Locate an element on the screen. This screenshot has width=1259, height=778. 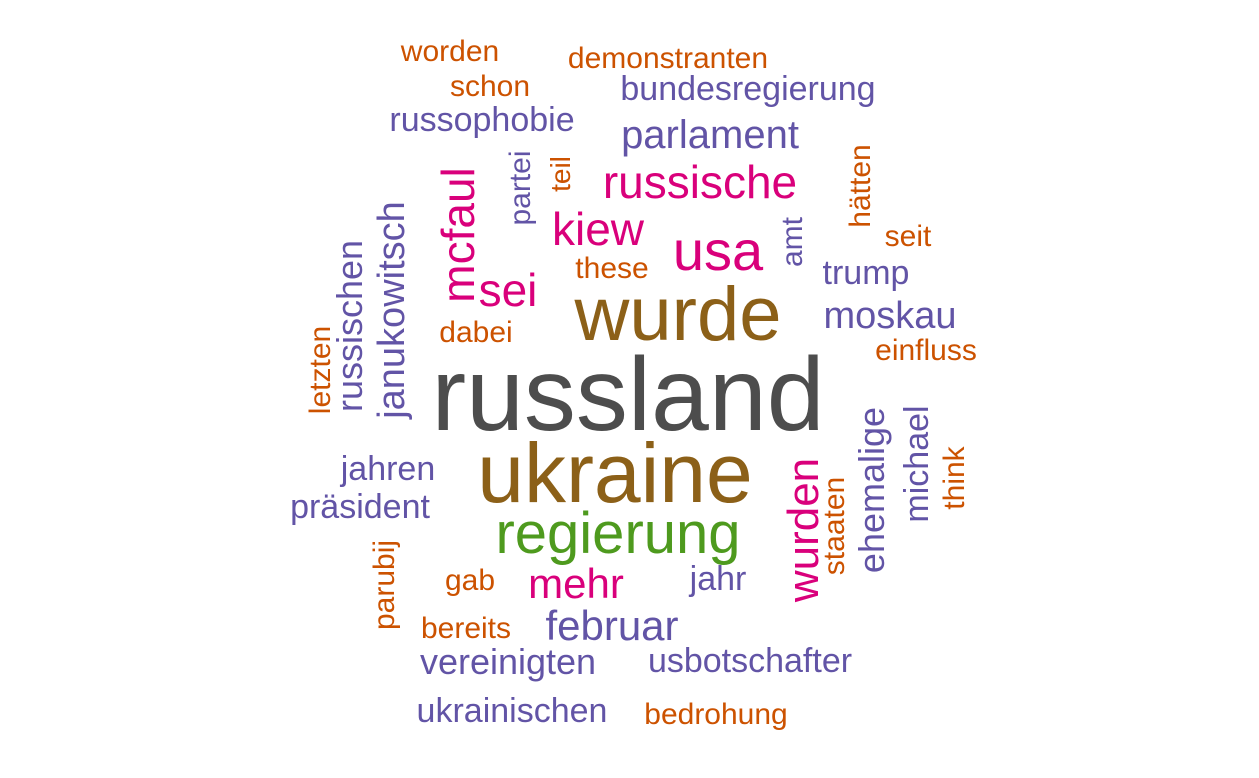
word-dabei: dabei is located at coordinates (475, 332).